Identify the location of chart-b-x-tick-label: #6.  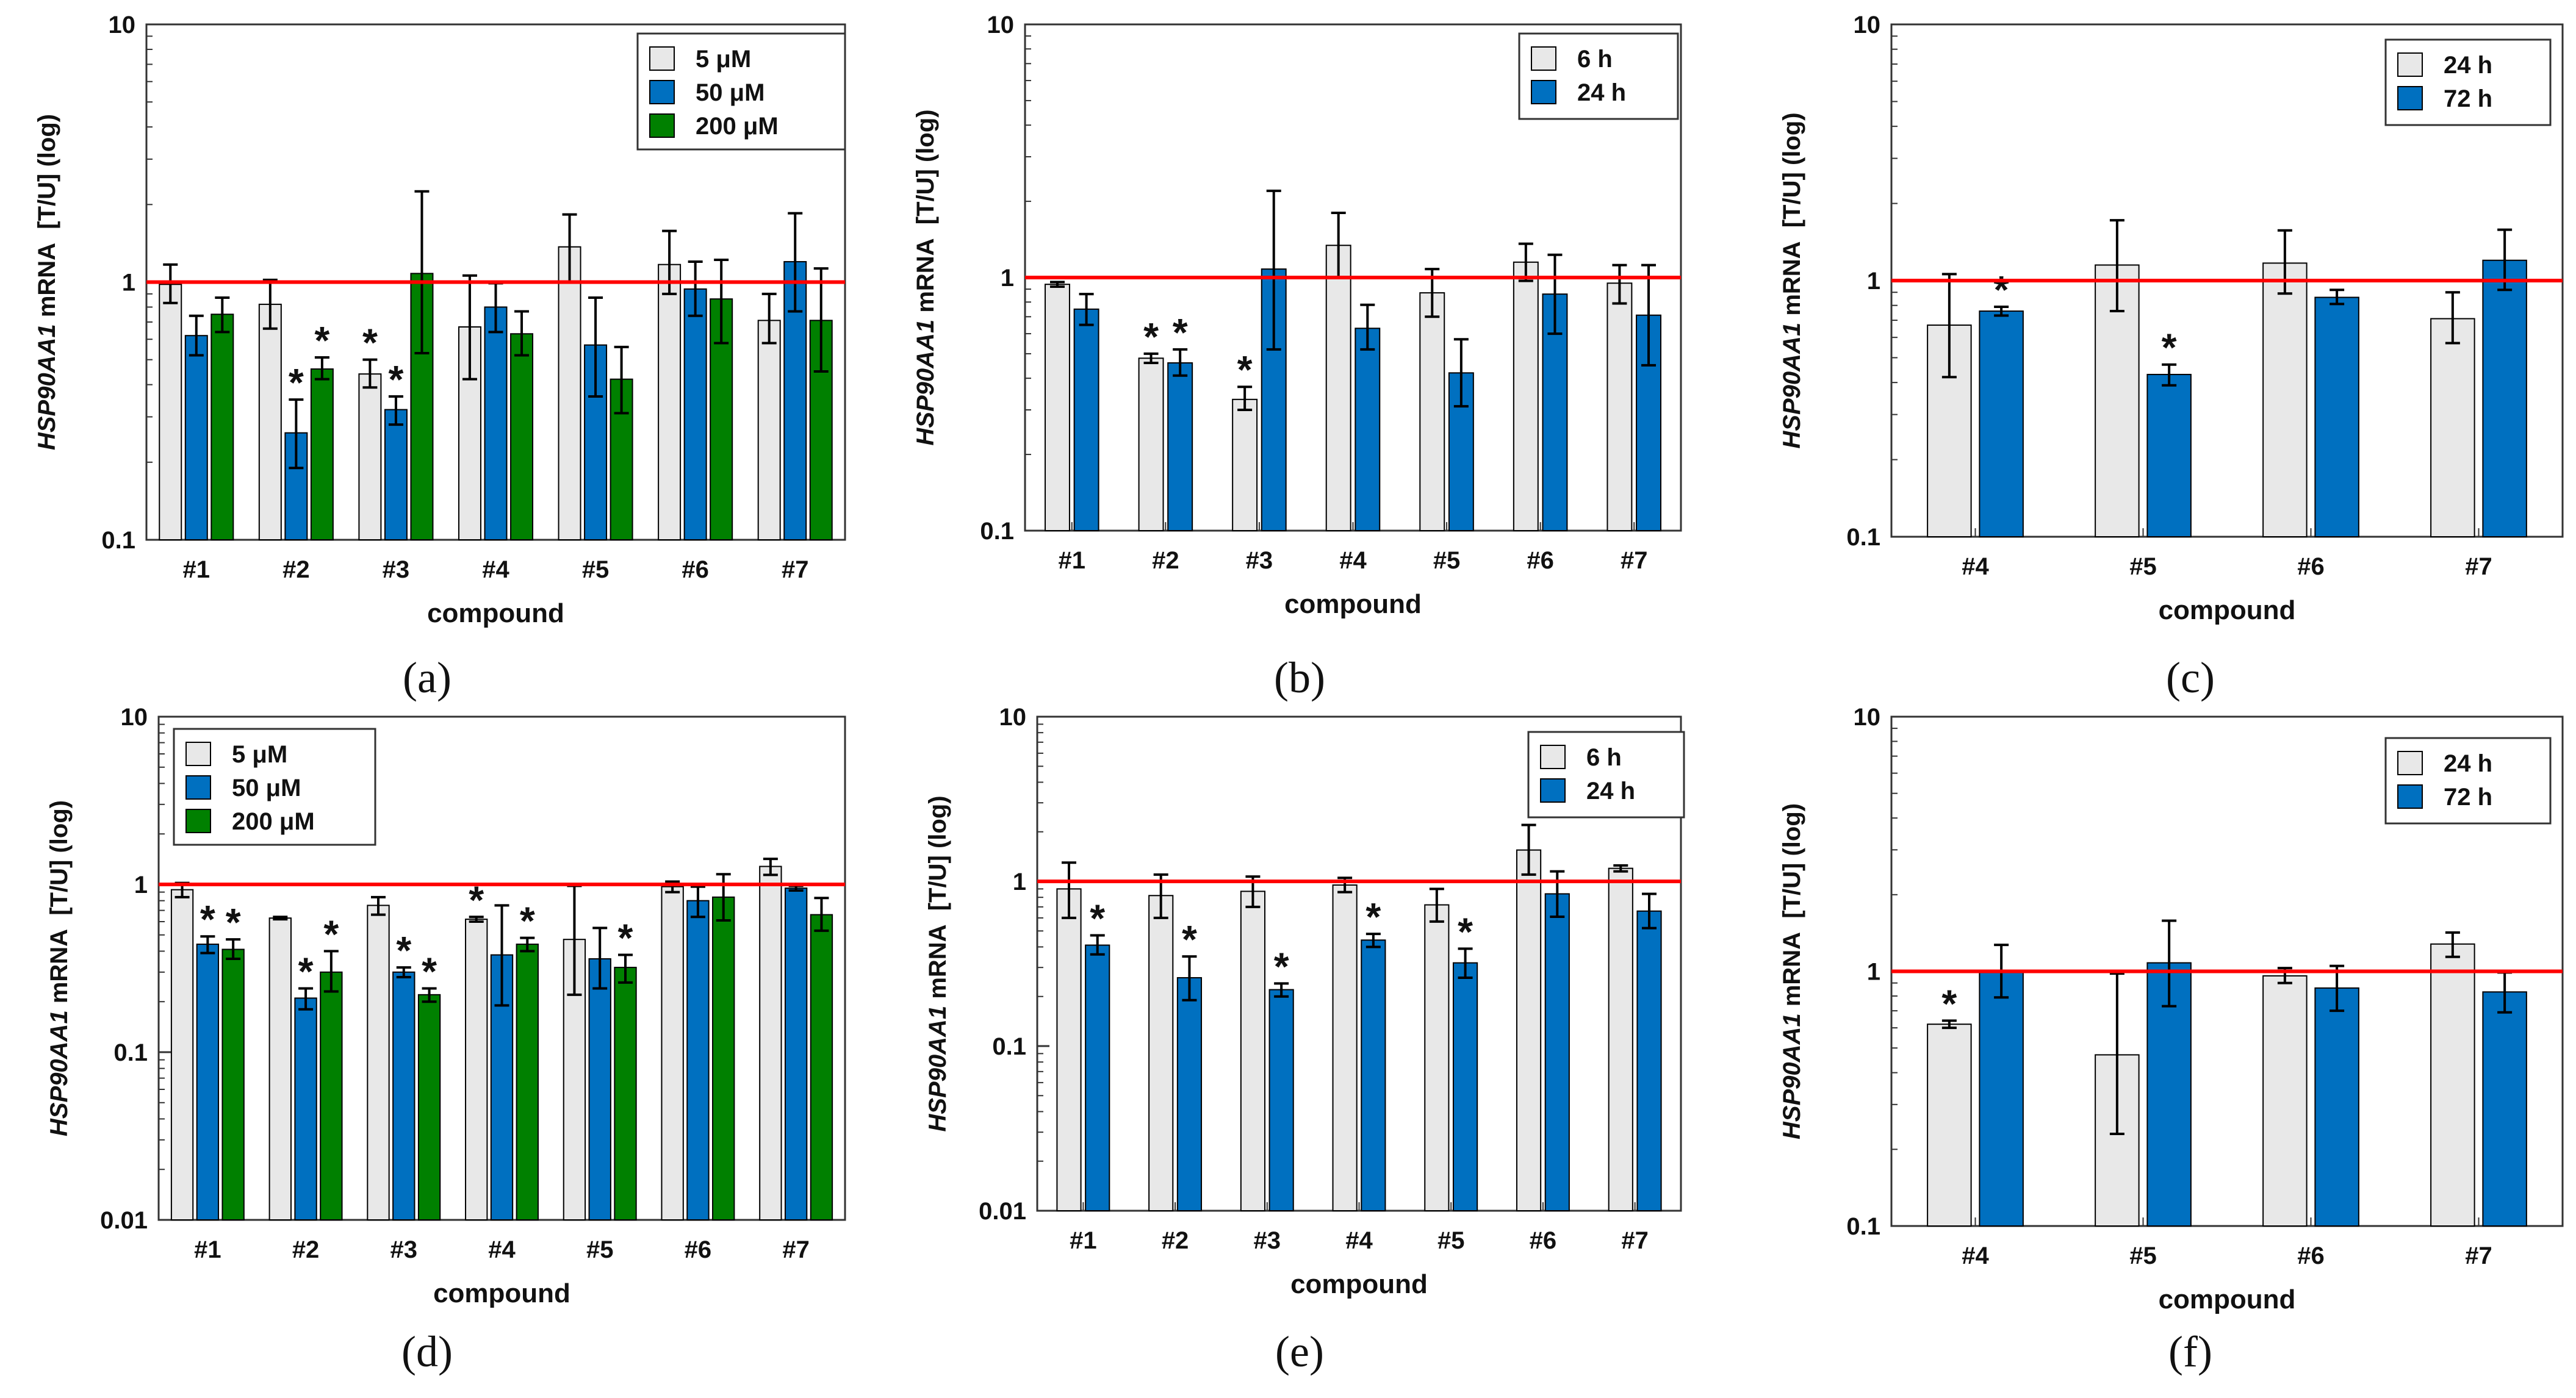
(1540, 560).